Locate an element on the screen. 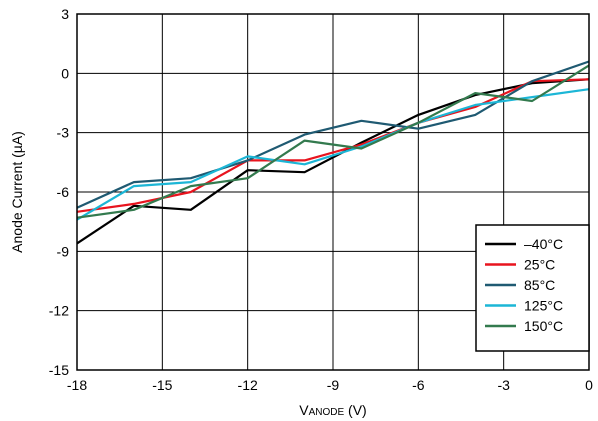 The width and height of the screenshot is (598, 421). legend-label: –40°C is located at coordinates (543, 244).